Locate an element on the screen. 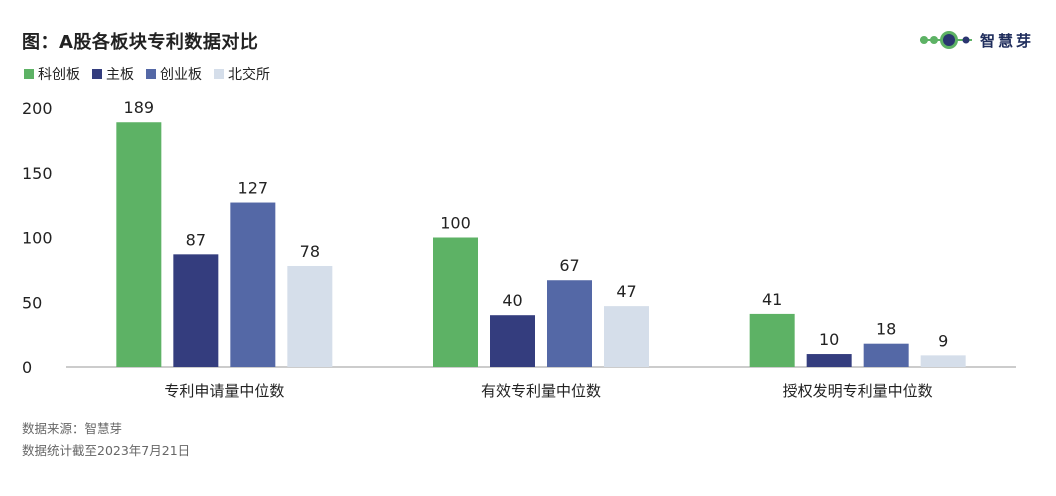  data-label: 78 is located at coordinates (310, 251).